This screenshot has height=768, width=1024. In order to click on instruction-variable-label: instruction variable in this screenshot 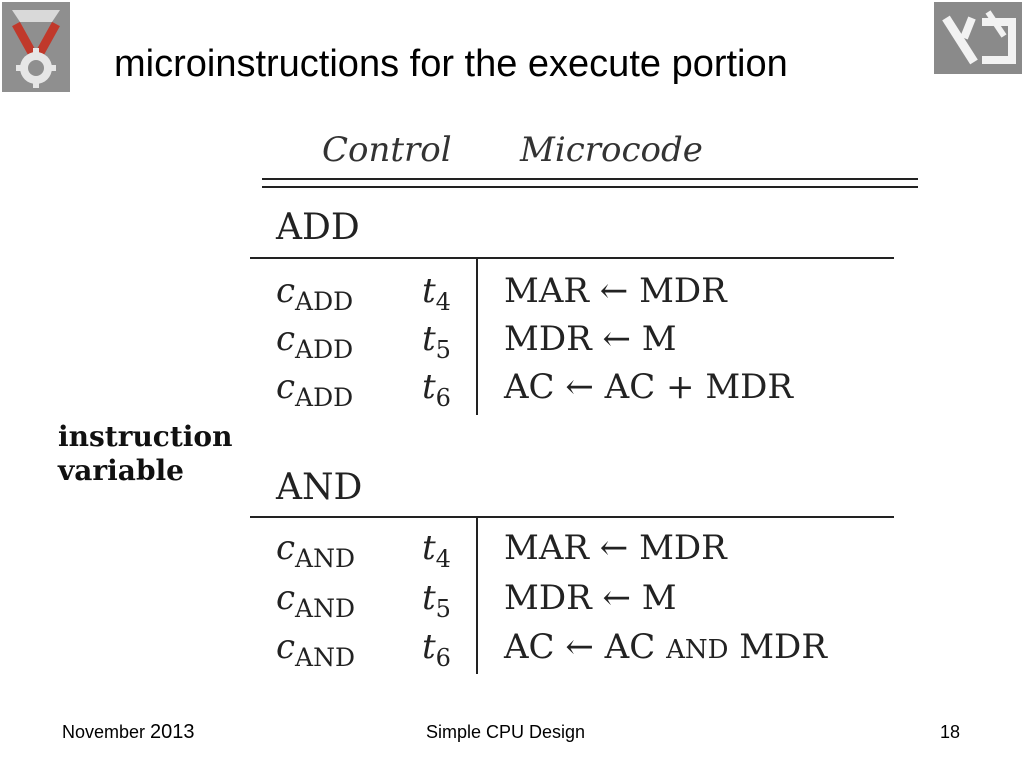, I will do `click(146, 460)`.